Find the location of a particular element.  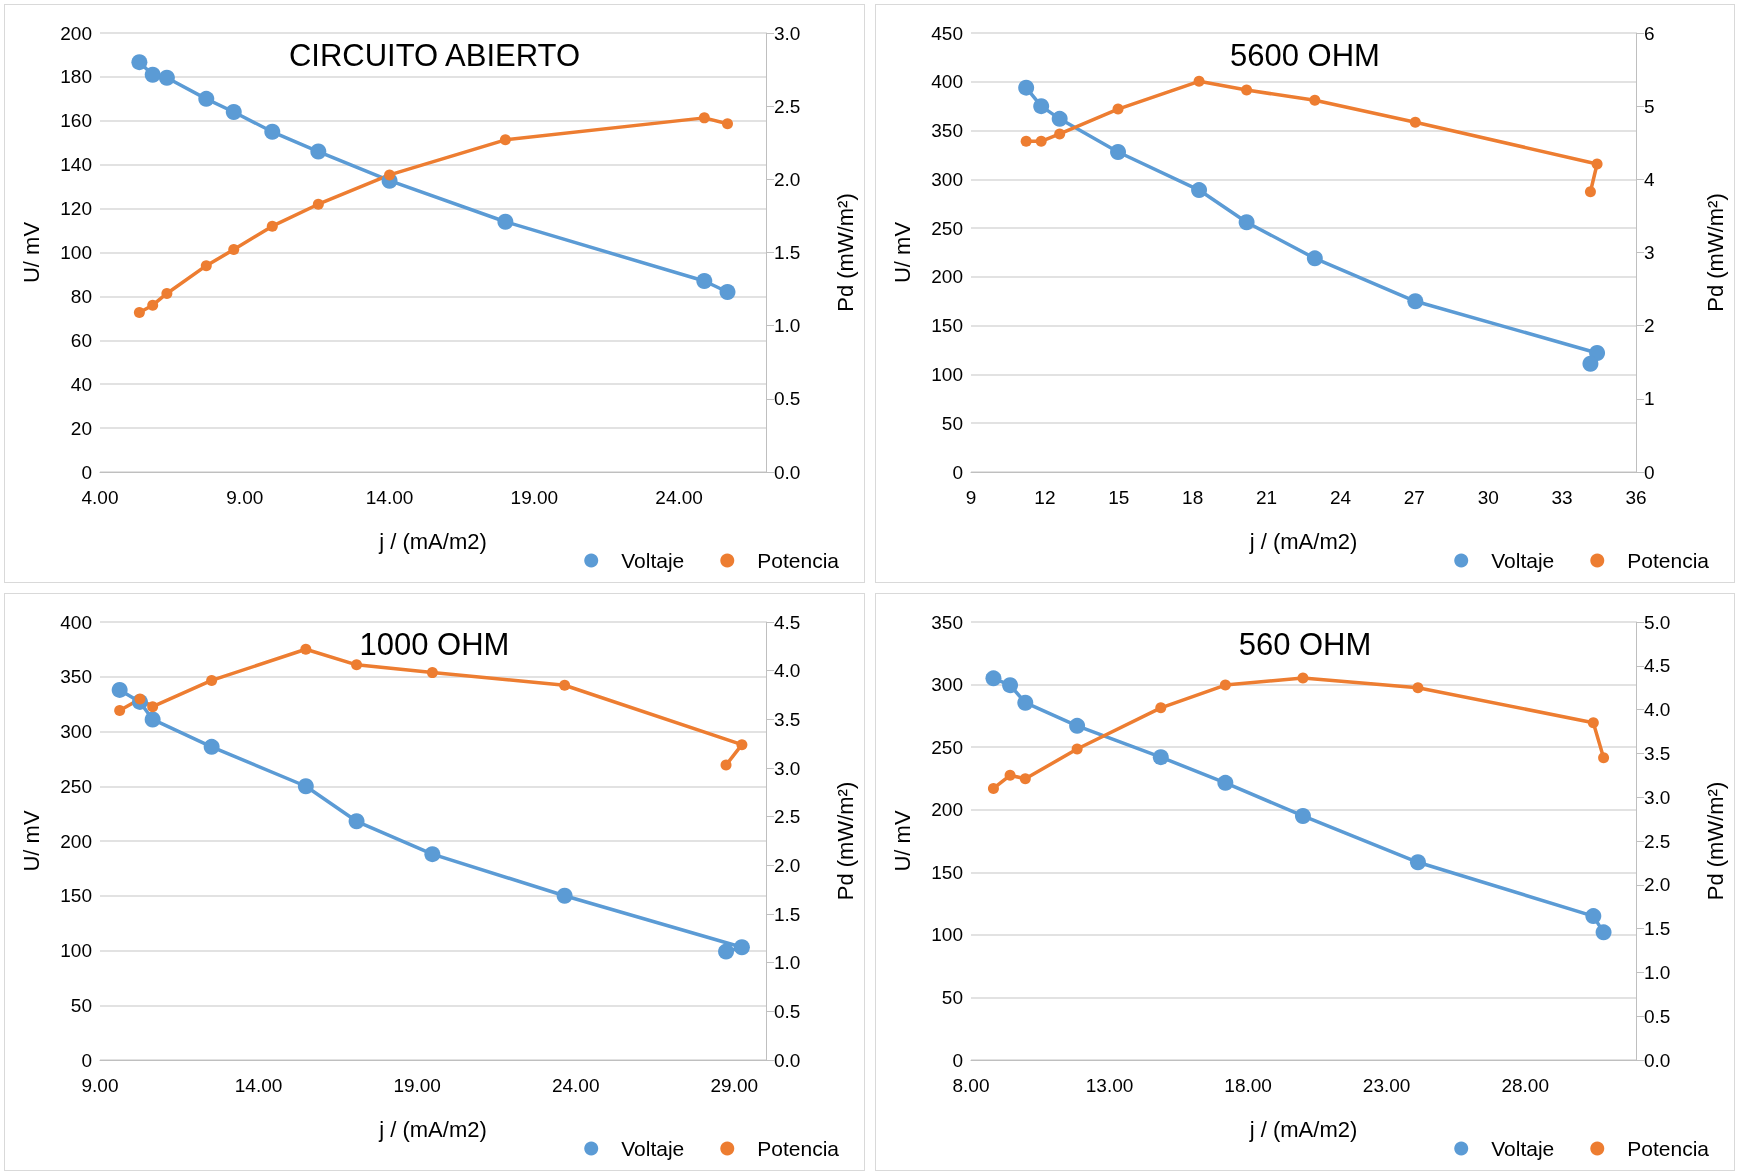

x-tick-label: 23.00 is located at coordinates (1386, 1085).